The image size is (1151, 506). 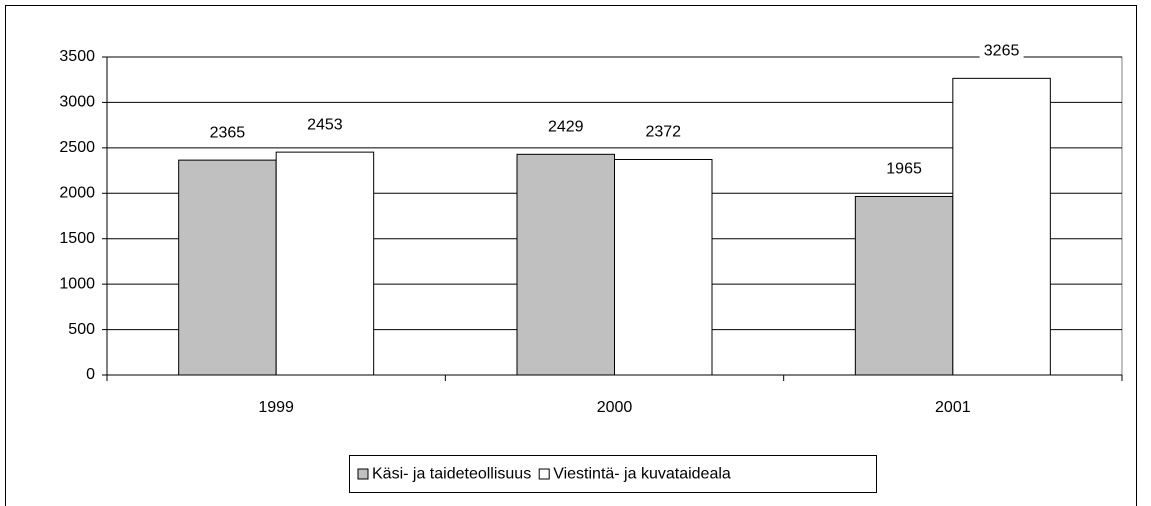 I want to click on legend-label: Viestintä- ja kuvataideala, so click(x=642, y=474).